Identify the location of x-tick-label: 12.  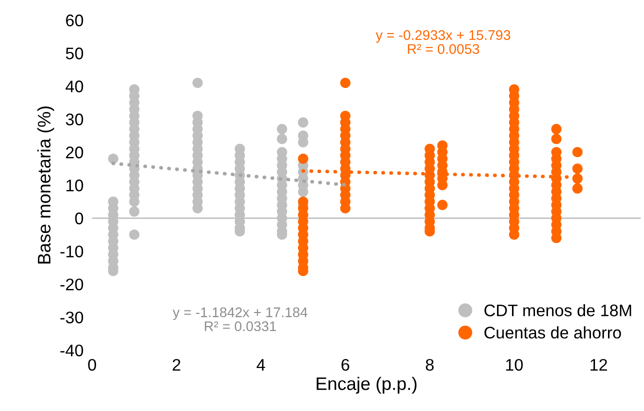
(599, 364).